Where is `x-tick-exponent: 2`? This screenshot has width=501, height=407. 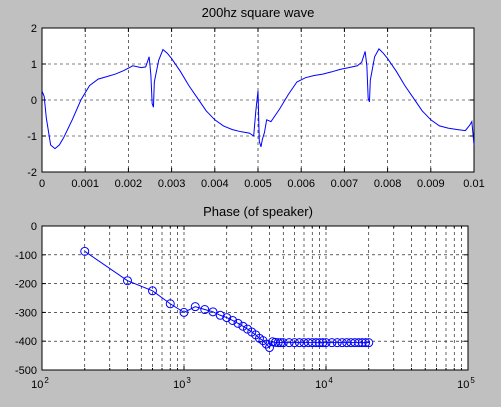 x-tick-exponent: 2 is located at coordinates (46, 380).